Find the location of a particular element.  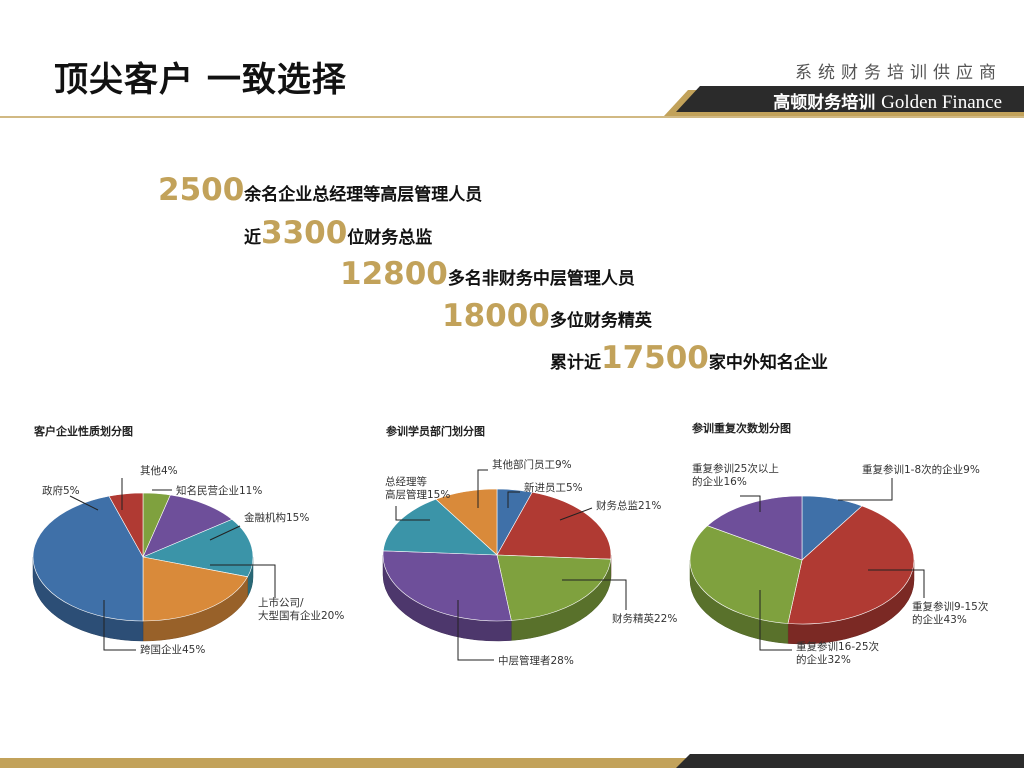

stat-executives: 2500余名企业总经理等高层管理人员 is located at coordinates (320, 190).